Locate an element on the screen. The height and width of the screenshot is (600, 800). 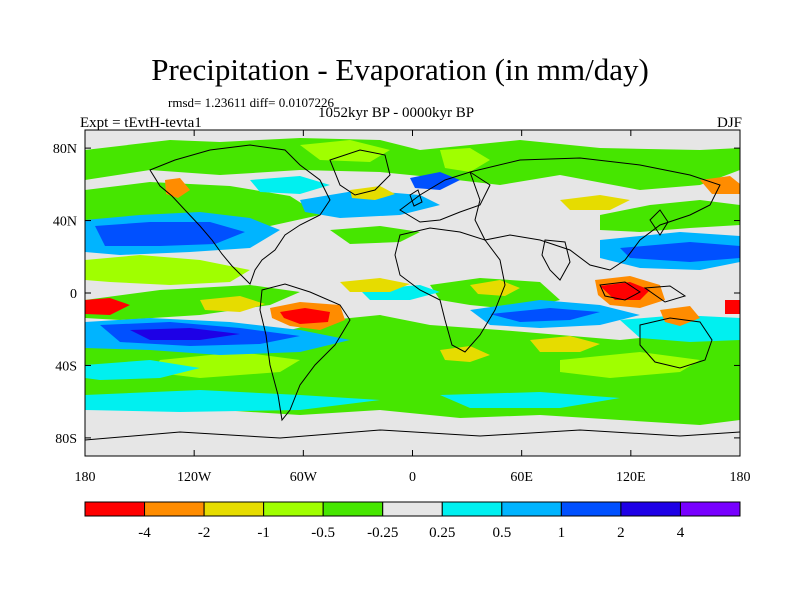
colorbar-label: -0.5 is located at coordinates (323, 533).